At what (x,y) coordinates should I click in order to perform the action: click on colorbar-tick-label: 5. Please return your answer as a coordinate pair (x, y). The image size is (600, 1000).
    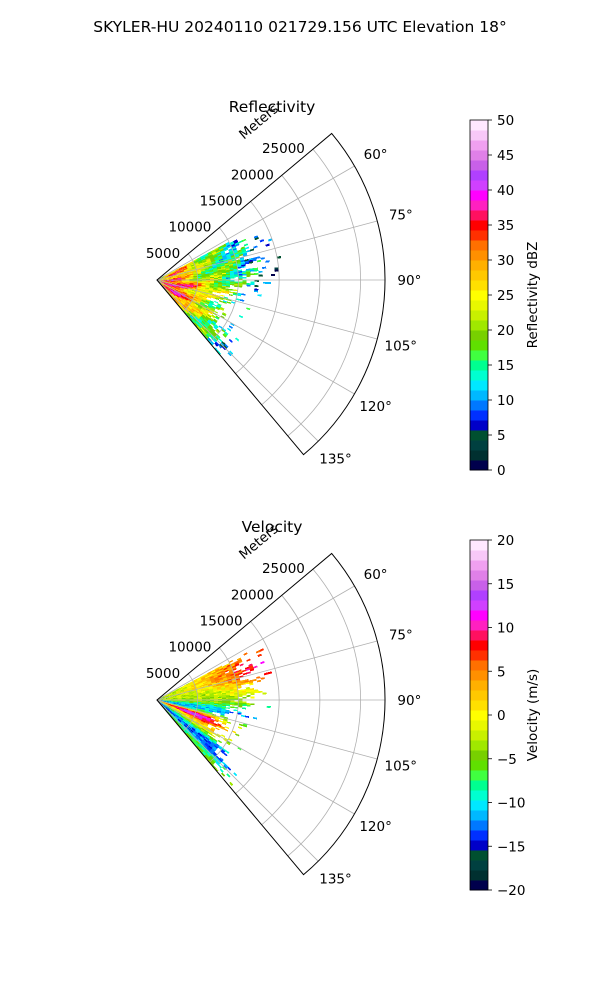
    Looking at the image, I should click on (501, 436).